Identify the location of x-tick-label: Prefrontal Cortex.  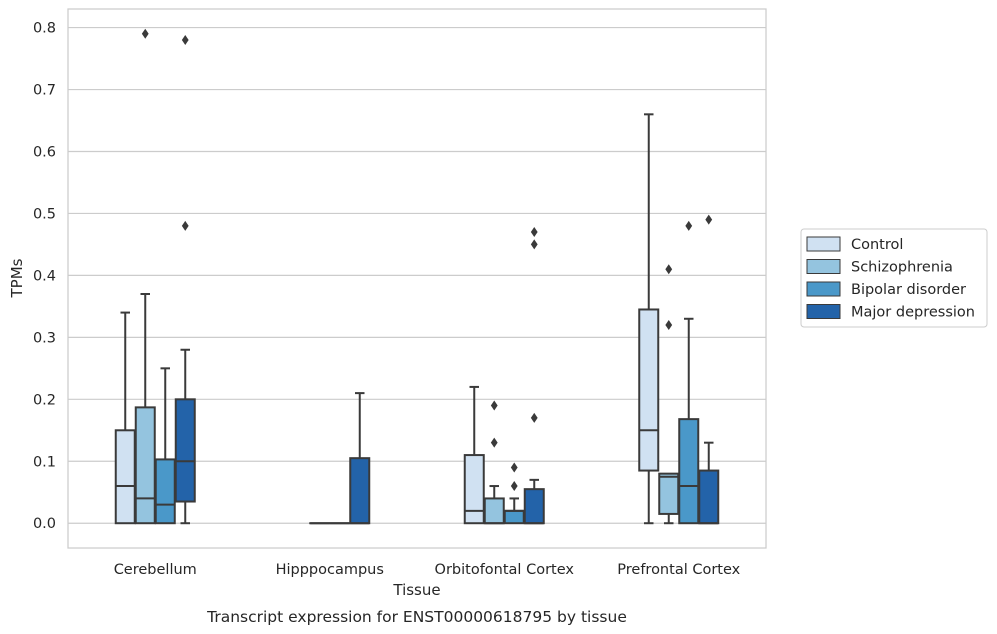
(678, 570).